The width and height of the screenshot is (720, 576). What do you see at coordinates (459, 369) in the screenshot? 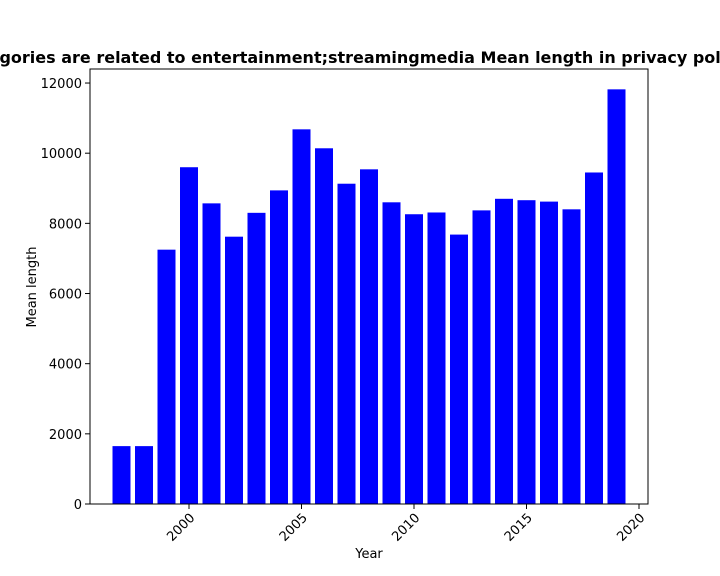
I see `bar-2012` at bounding box center [459, 369].